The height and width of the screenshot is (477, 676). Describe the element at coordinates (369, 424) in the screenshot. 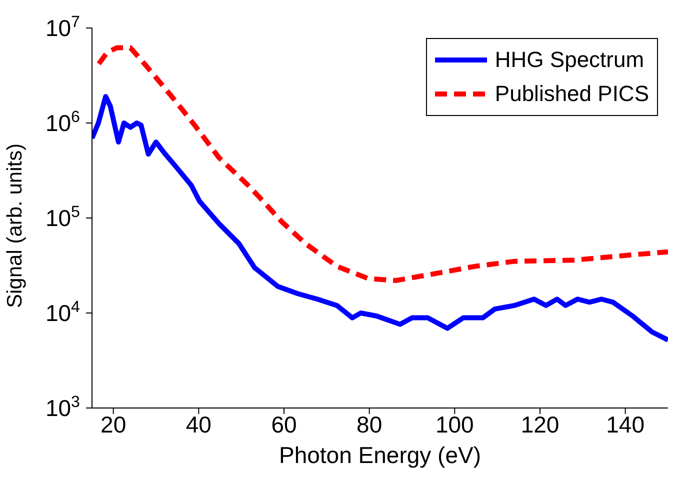

I see `x-tick-label: 80` at that location.